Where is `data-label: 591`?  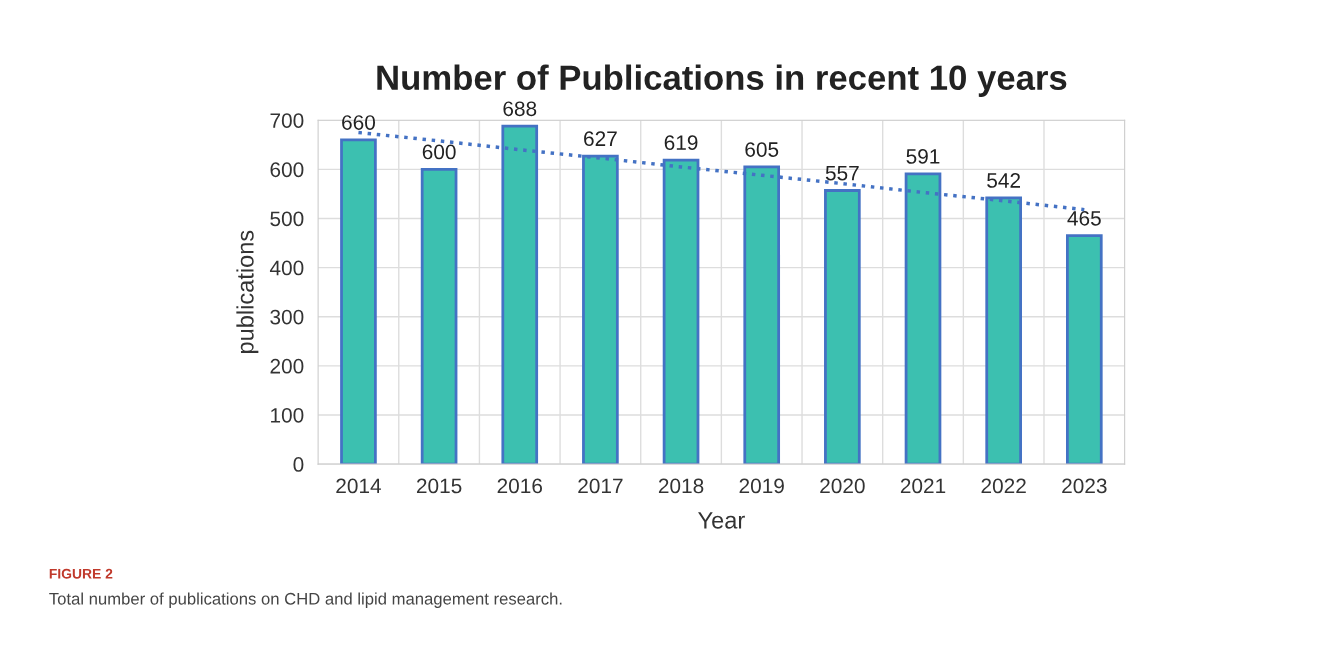
data-label: 591 is located at coordinates (923, 156).